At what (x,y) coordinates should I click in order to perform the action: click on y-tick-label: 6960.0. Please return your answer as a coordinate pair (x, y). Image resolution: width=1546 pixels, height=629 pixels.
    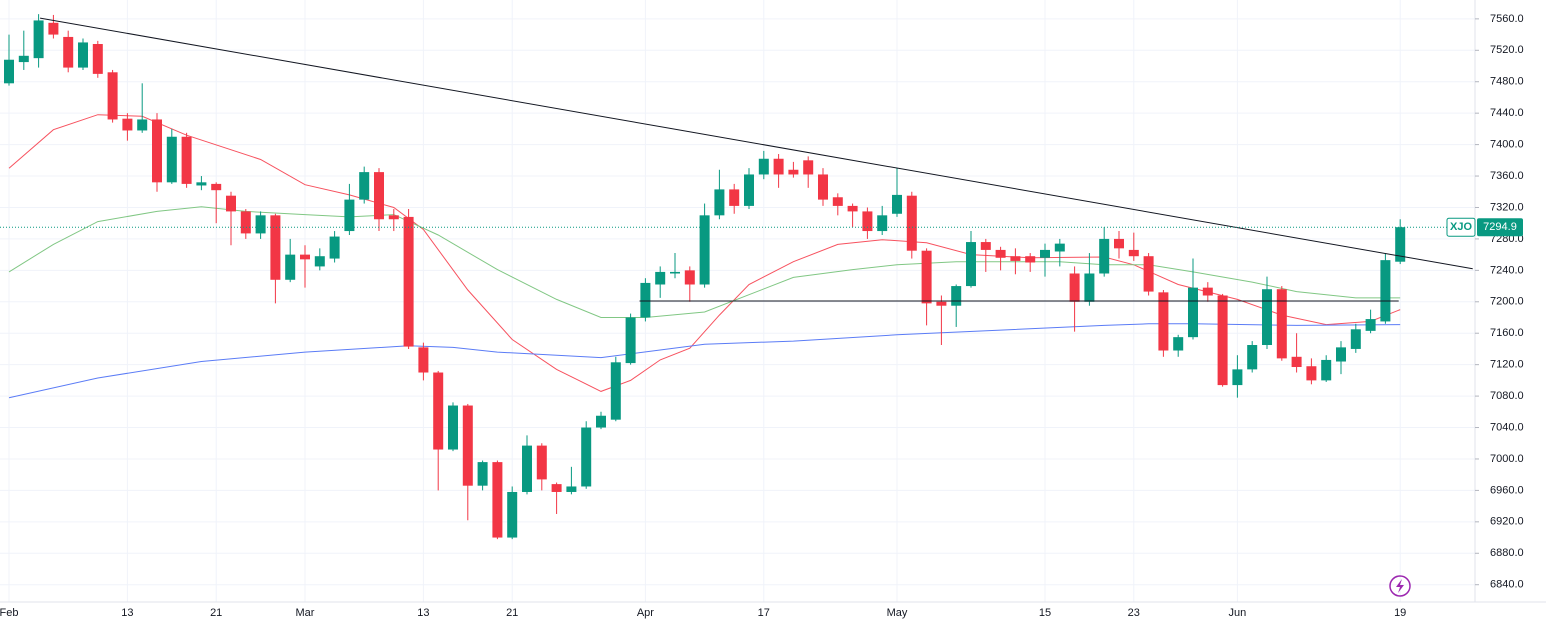
    Looking at the image, I should click on (1507, 490).